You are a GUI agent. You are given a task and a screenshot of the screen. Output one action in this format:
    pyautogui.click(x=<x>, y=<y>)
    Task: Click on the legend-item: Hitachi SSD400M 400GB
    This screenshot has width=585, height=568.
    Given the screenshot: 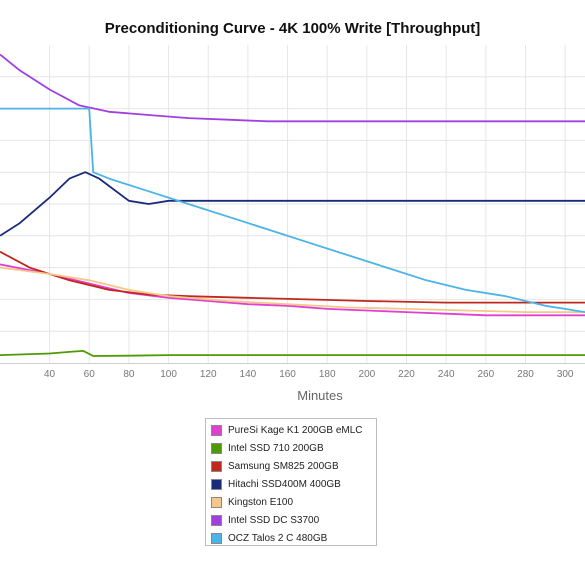 What is the action you would take?
    pyautogui.click(x=293, y=484)
    